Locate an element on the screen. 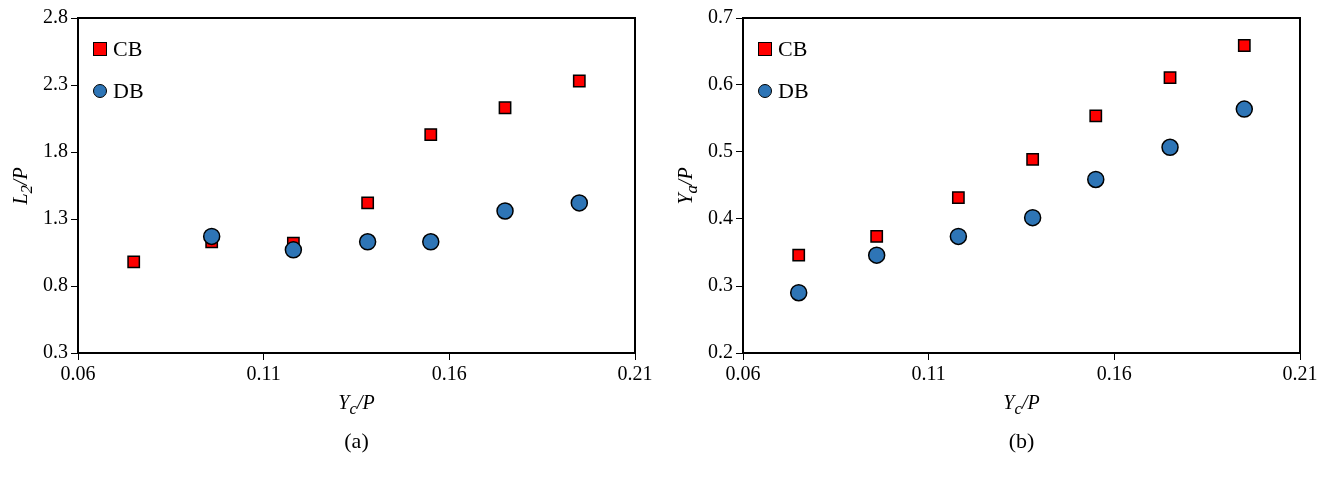 This screenshot has width=1331, height=478. text: (b) is located at coordinates (1021, 441).